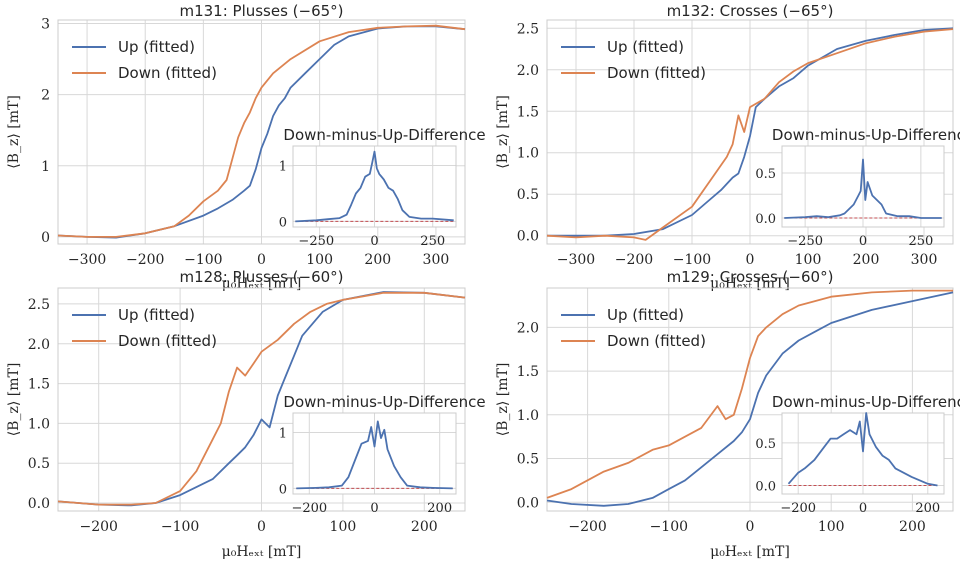 This screenshot has width=960, height=564. Describe the element at coordinates (316, 241) in the screenshot. I see `inset-x-tick-label: −250` at that location.